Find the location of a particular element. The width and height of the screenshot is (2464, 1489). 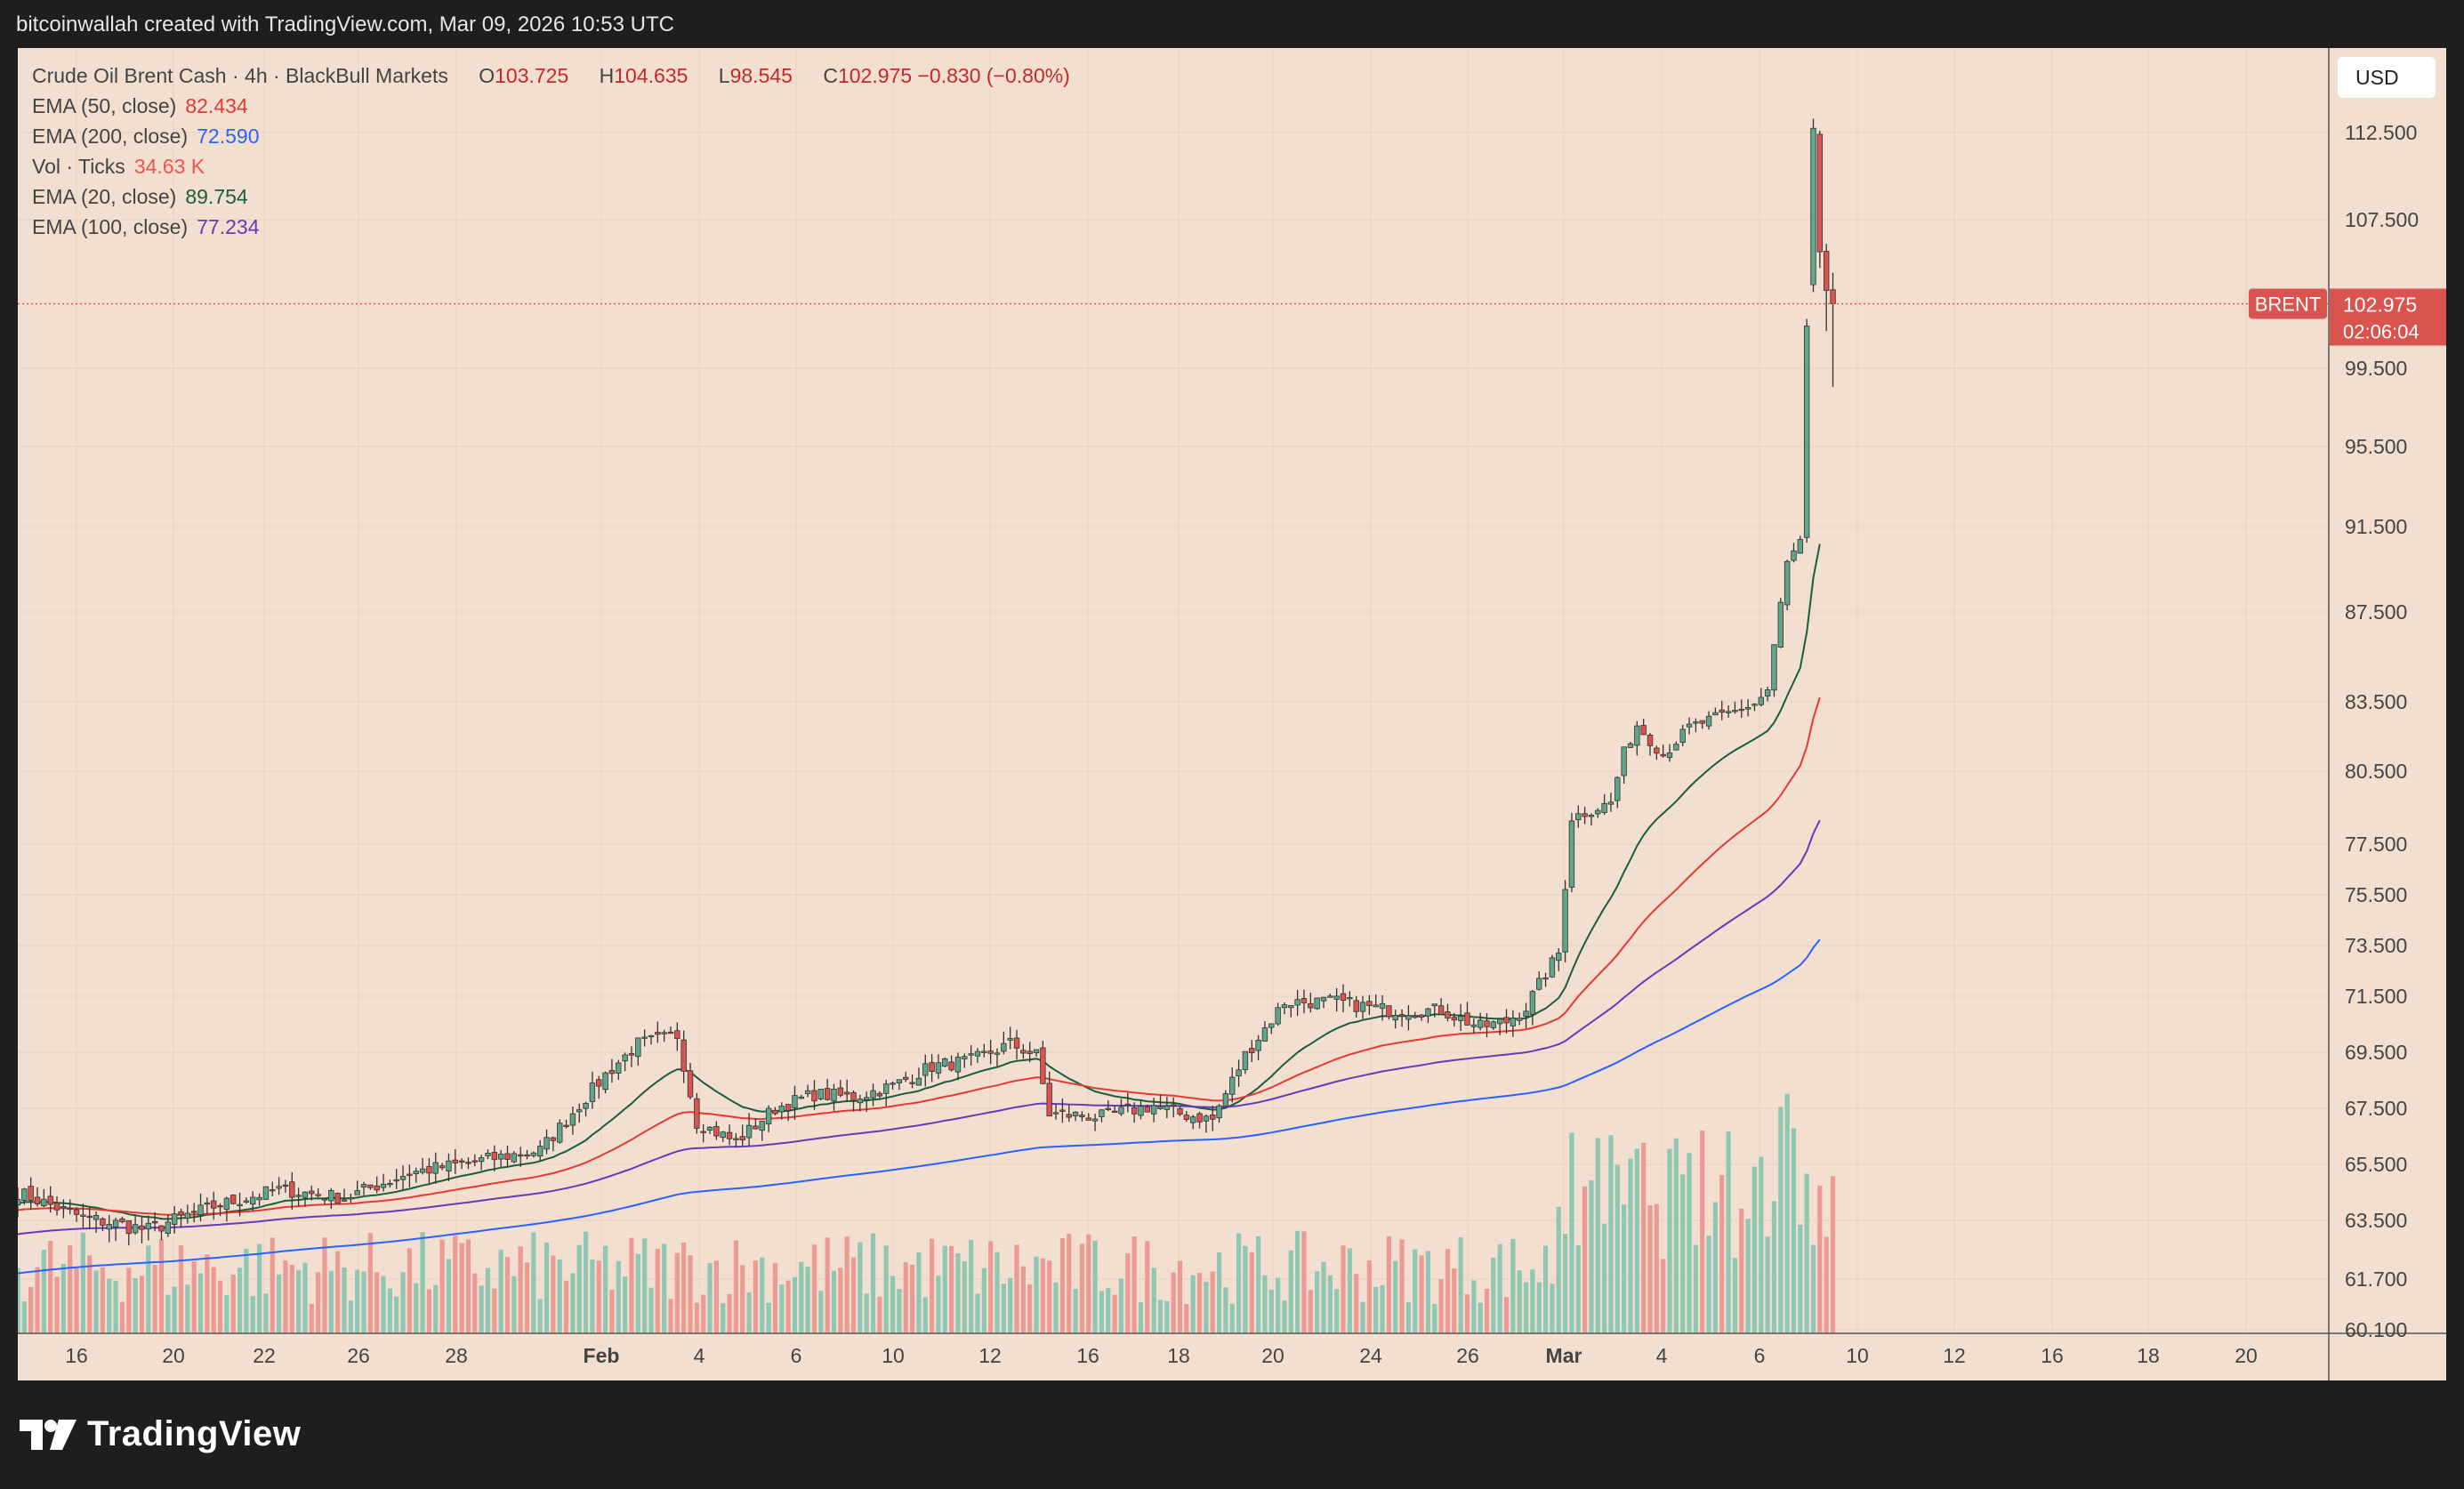

x-tick-label: 6 is located at coordinates (797, 1355).